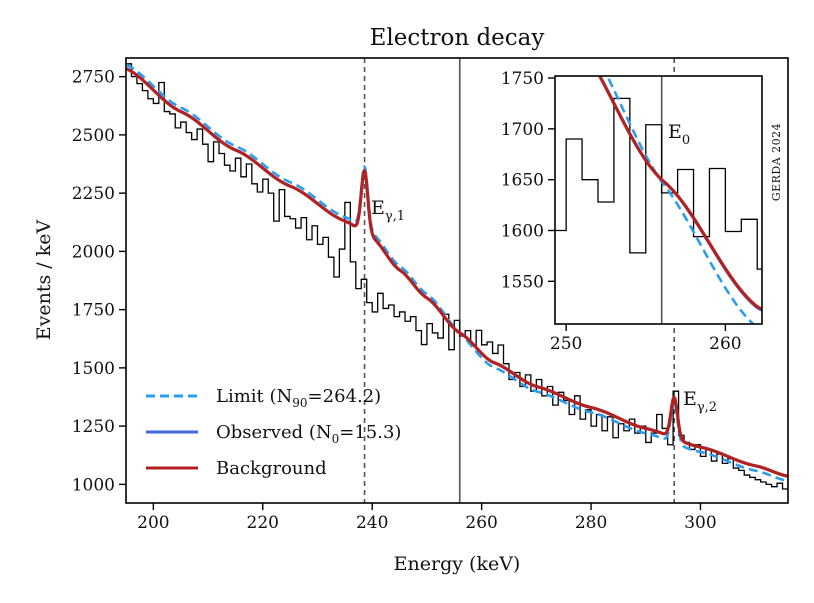 This screenshot has width=814, height=603. Describe the element at coordinates (591, 523) in the screenshot. I see `main-x-tick-label: 280` at that location.